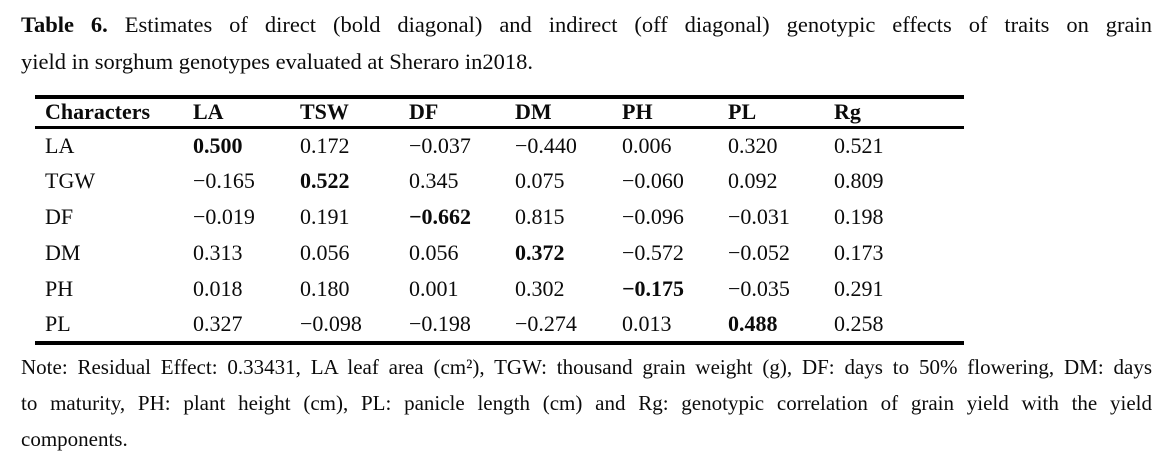 The width and height of the screenshot is (1172, 472). I want to click on cell: 0.075, so click(540, 180).